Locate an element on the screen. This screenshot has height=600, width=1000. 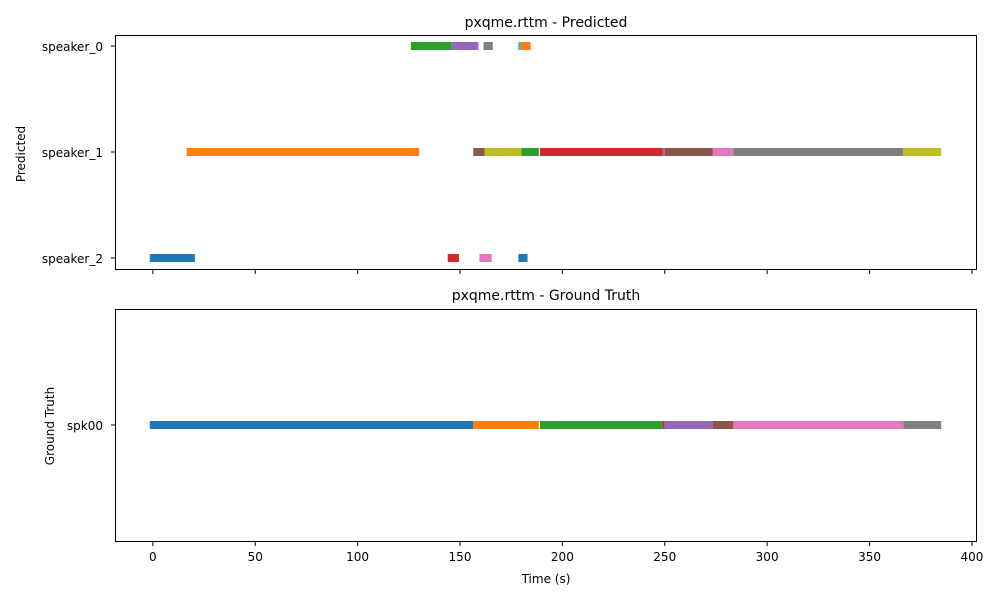
xtick-label-100: 100 is located at coordinates (357, 557).